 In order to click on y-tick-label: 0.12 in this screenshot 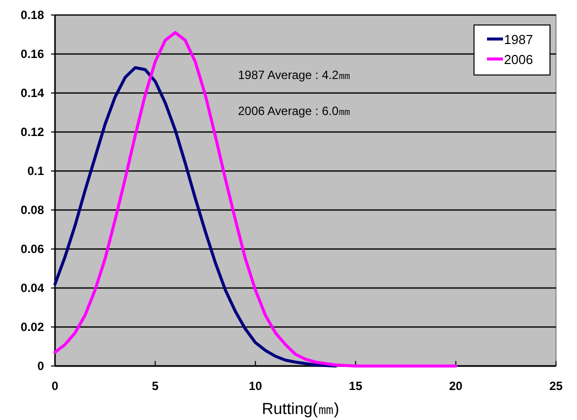, I will do `click(32, 132)`.